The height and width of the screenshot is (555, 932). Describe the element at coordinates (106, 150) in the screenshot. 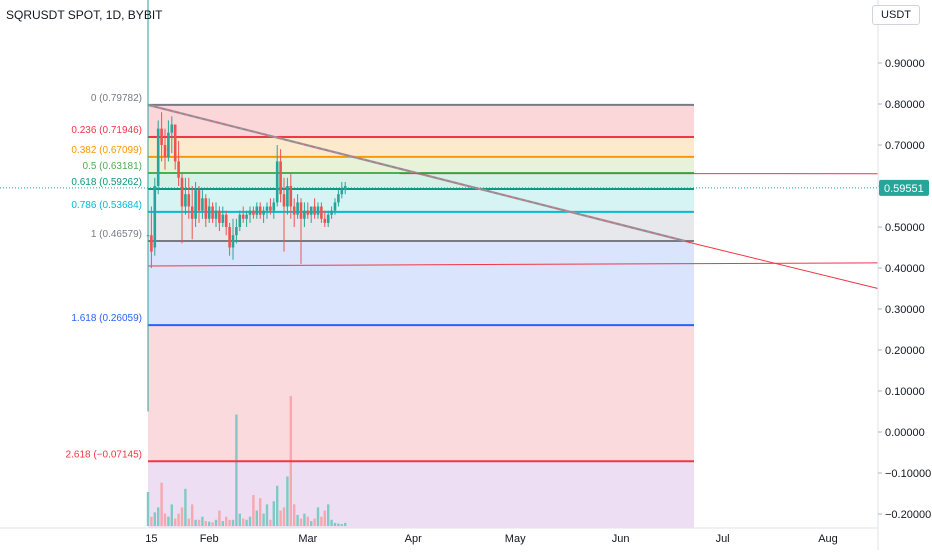

I see `fib-level-label: 0.382 (0.67099)` at that location.